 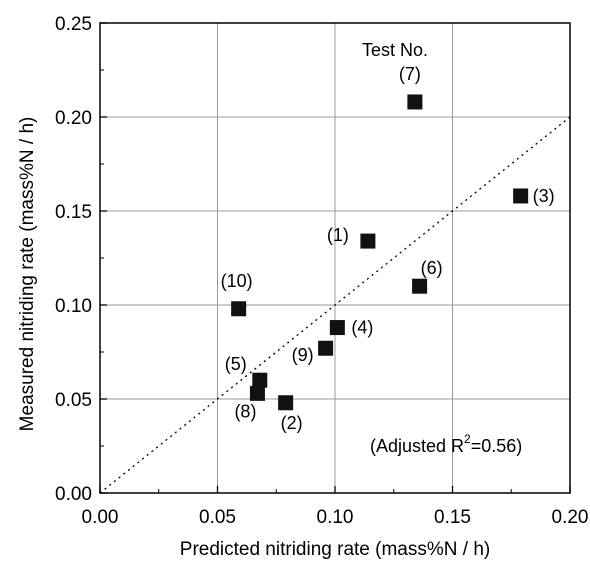 What do you see at coordinates (73, 24) in the screenshot?
I see `y-tick-label: 0.25` at bounding box center [73, 24].